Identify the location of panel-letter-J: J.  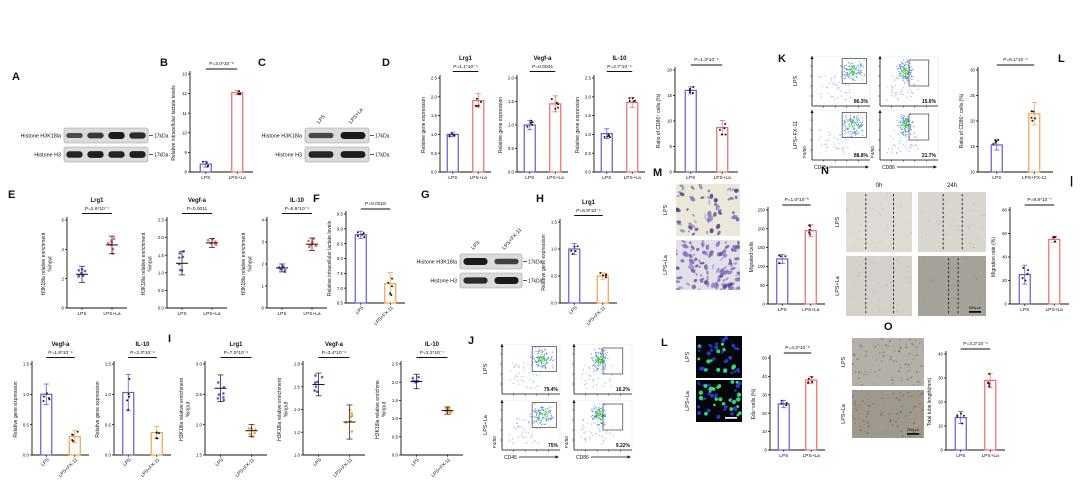
(471, 341).